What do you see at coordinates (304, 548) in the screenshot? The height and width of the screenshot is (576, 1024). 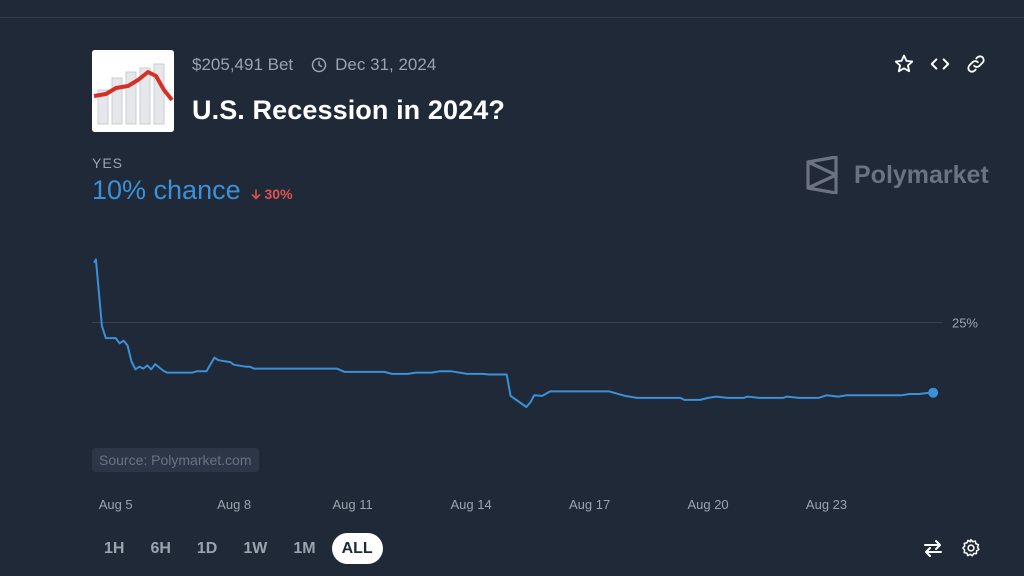 I see `range-button-1m: 1M` at bounding box center [304, 548].